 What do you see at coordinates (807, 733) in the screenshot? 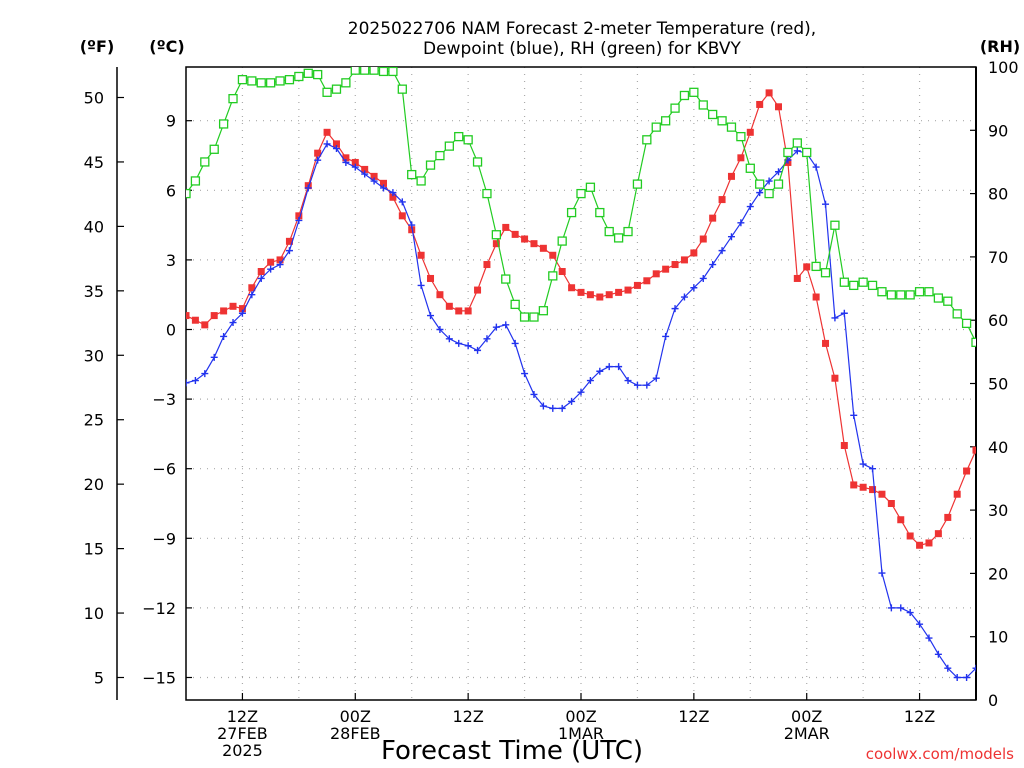
I see `x-tick-label: 2MAR` at bounding box center [807, 733].